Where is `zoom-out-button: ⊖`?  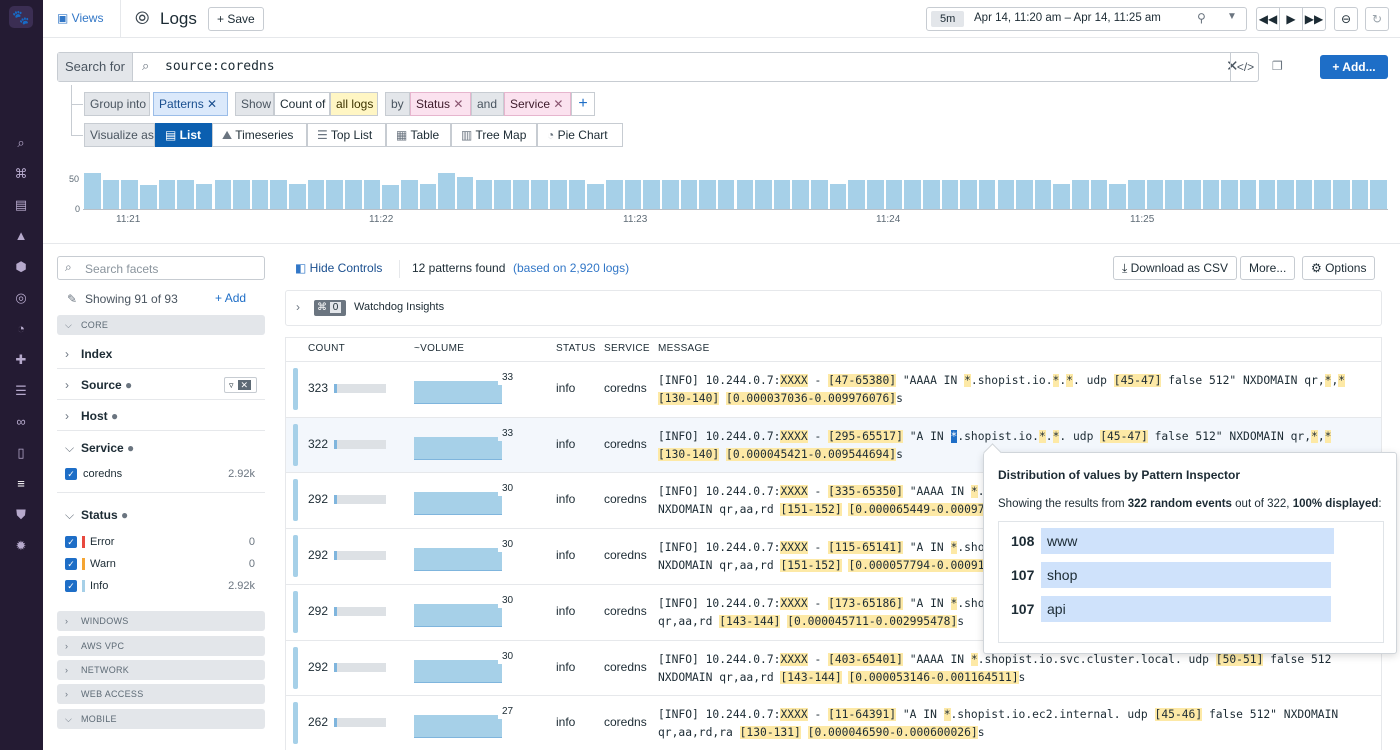 zoom-out-button: ⊖ is located at coordinates (1346, 19).